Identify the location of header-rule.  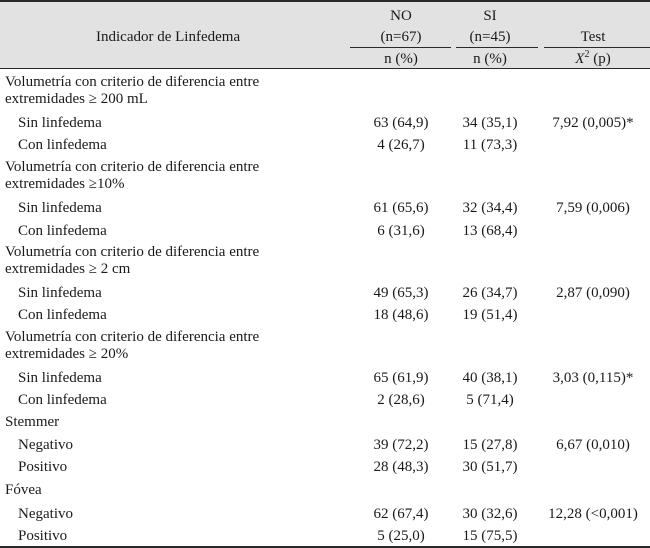
(325, 69).